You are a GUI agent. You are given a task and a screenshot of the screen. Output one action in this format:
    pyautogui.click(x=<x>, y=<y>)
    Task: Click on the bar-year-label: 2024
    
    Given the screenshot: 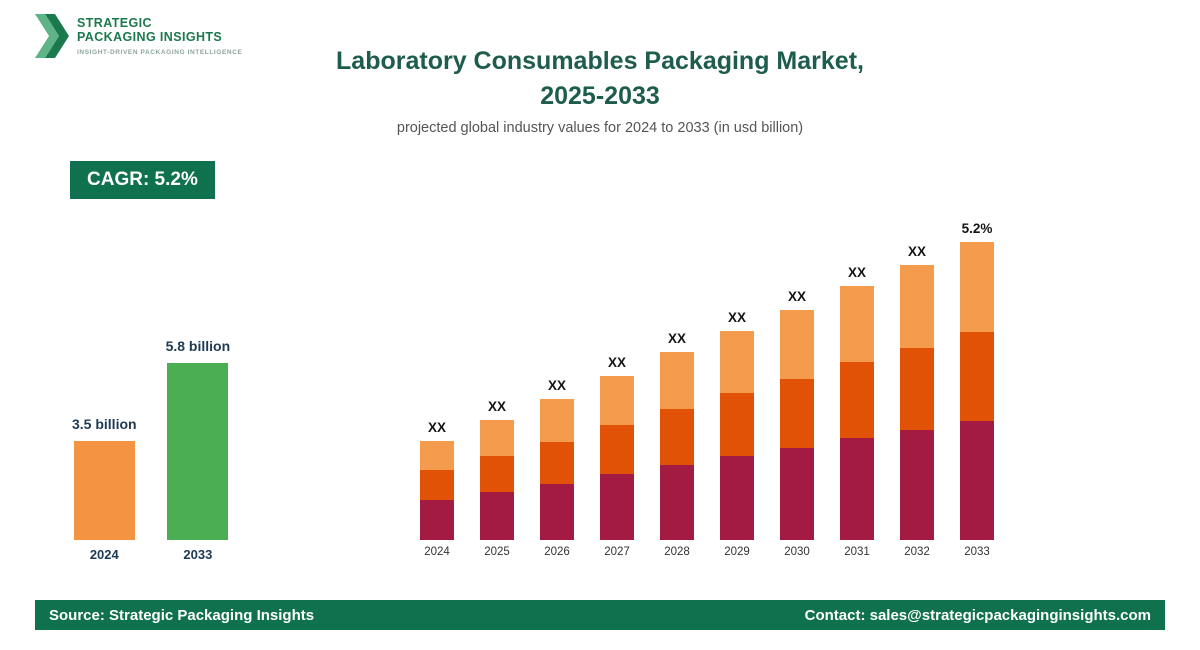 What is the action you would take?
    pyautogui.click(x=437, y=552)
    